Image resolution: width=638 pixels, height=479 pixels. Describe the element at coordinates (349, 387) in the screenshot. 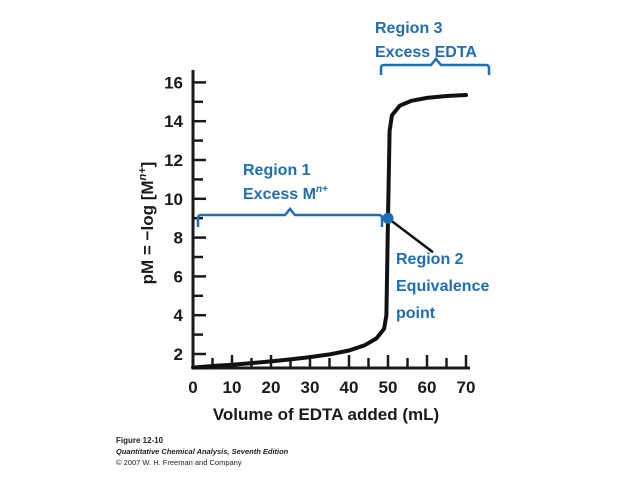

I see `x-tick-label: 40` at that location.